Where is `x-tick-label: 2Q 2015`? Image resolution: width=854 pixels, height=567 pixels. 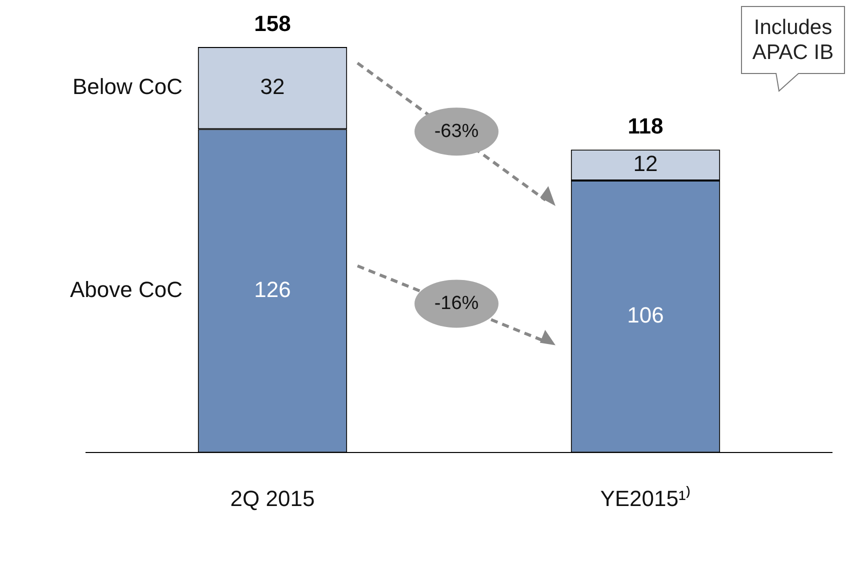
x-tick-label: 2Q 2015 is located at coordinates (272, 498).